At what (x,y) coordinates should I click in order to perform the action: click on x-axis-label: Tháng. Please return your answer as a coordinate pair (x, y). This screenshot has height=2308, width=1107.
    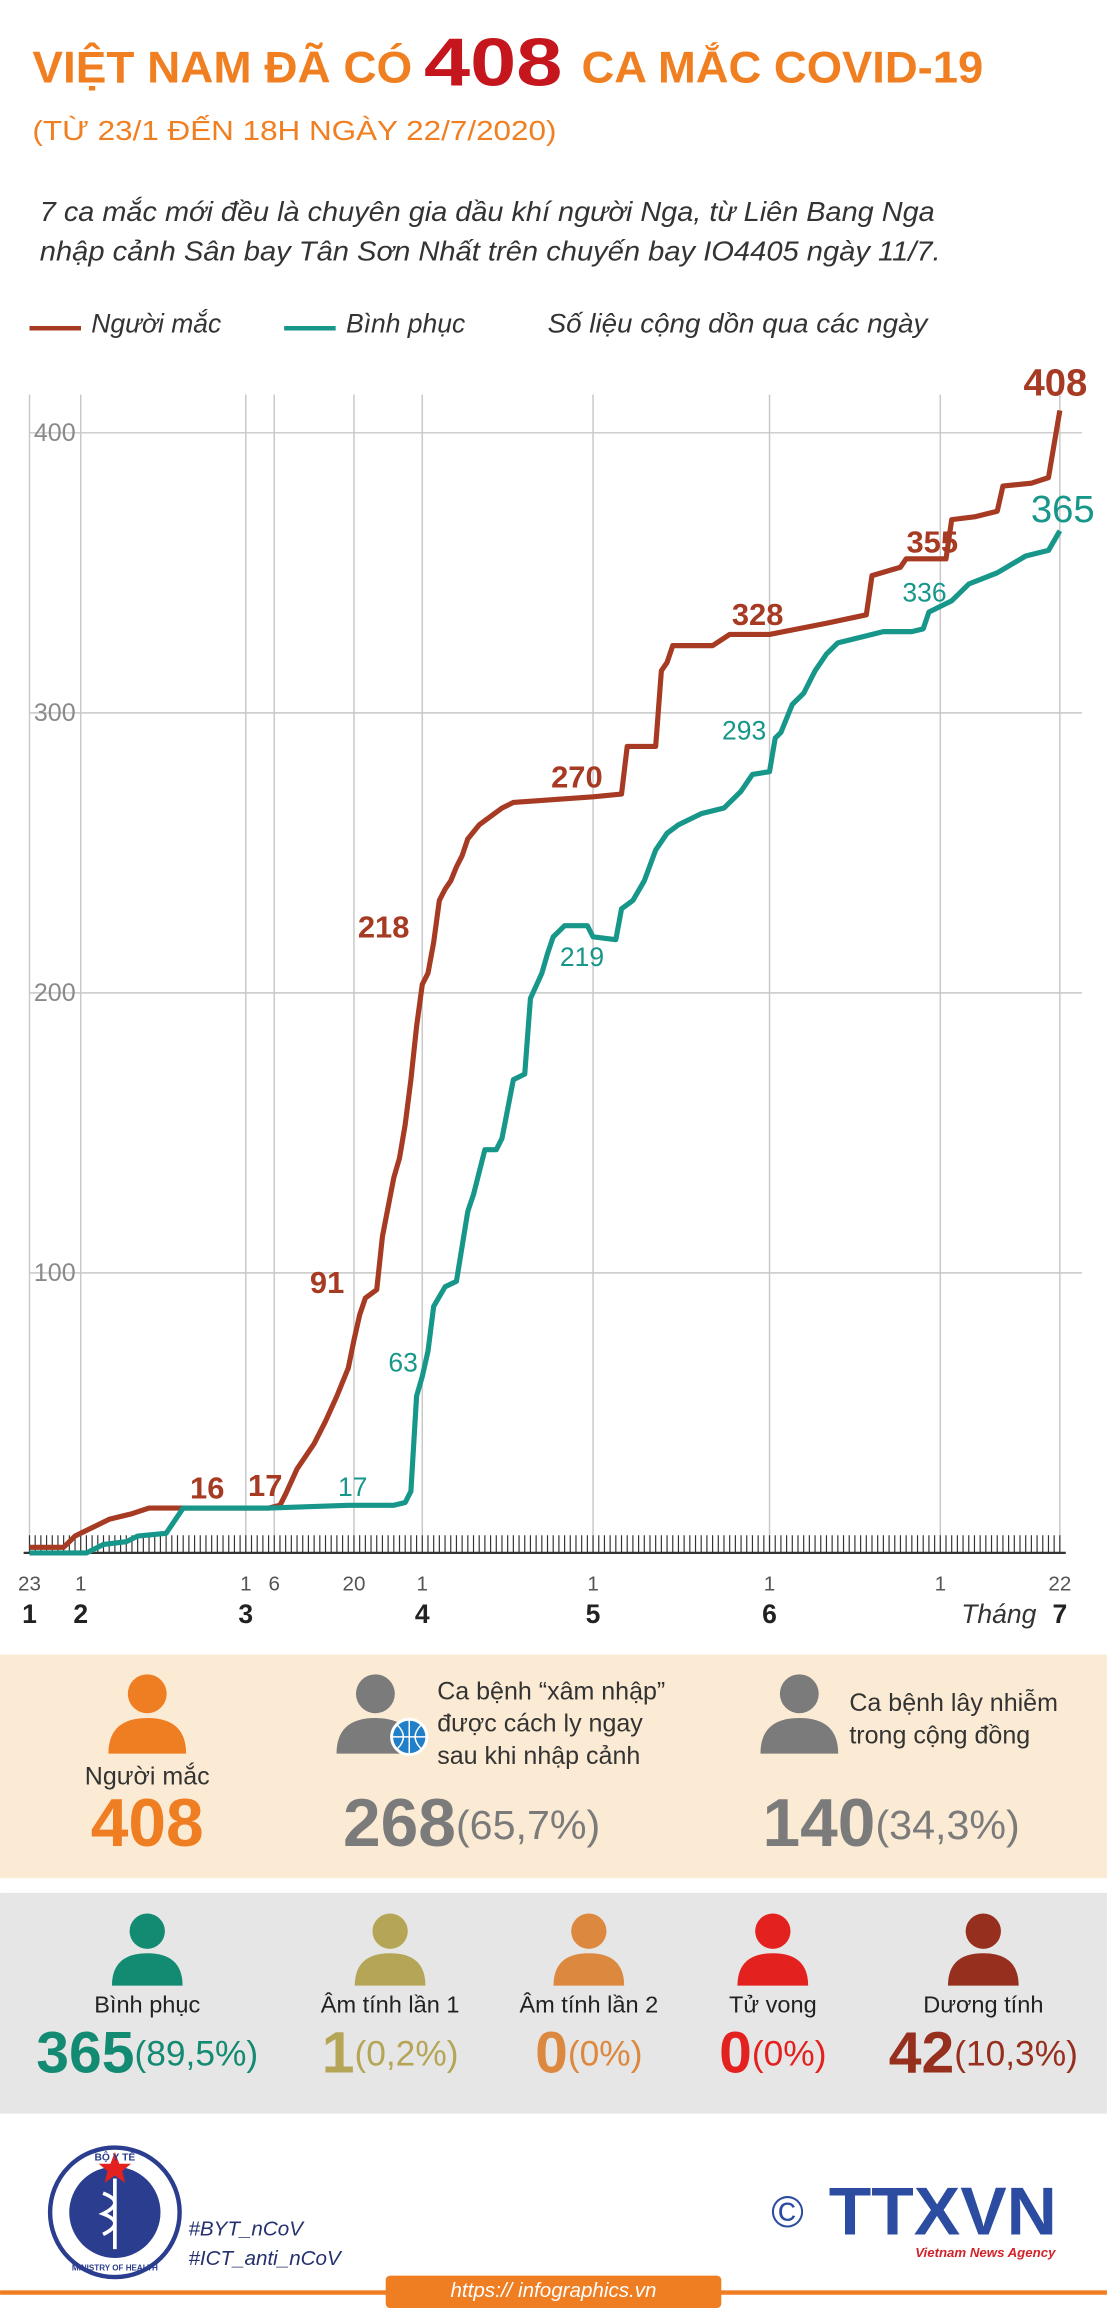
    Looking at the image, I should click on (998, 1614).